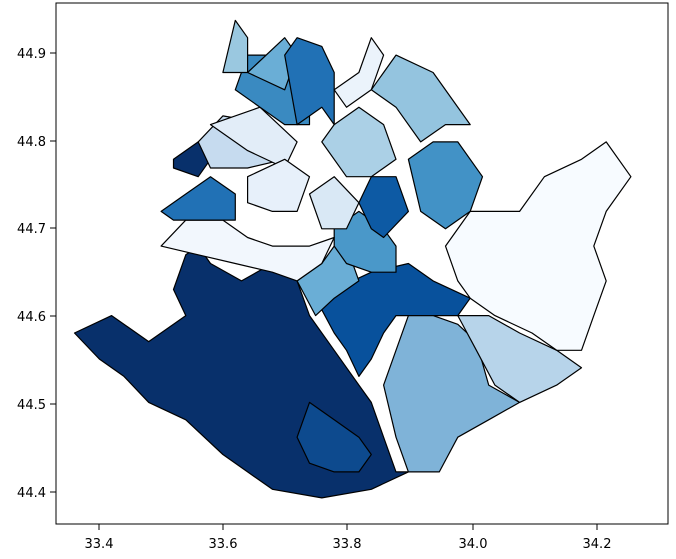  Describe the element at coordinates (334, 437) in the screenshot. I see `map-region-south-inset` at that location.